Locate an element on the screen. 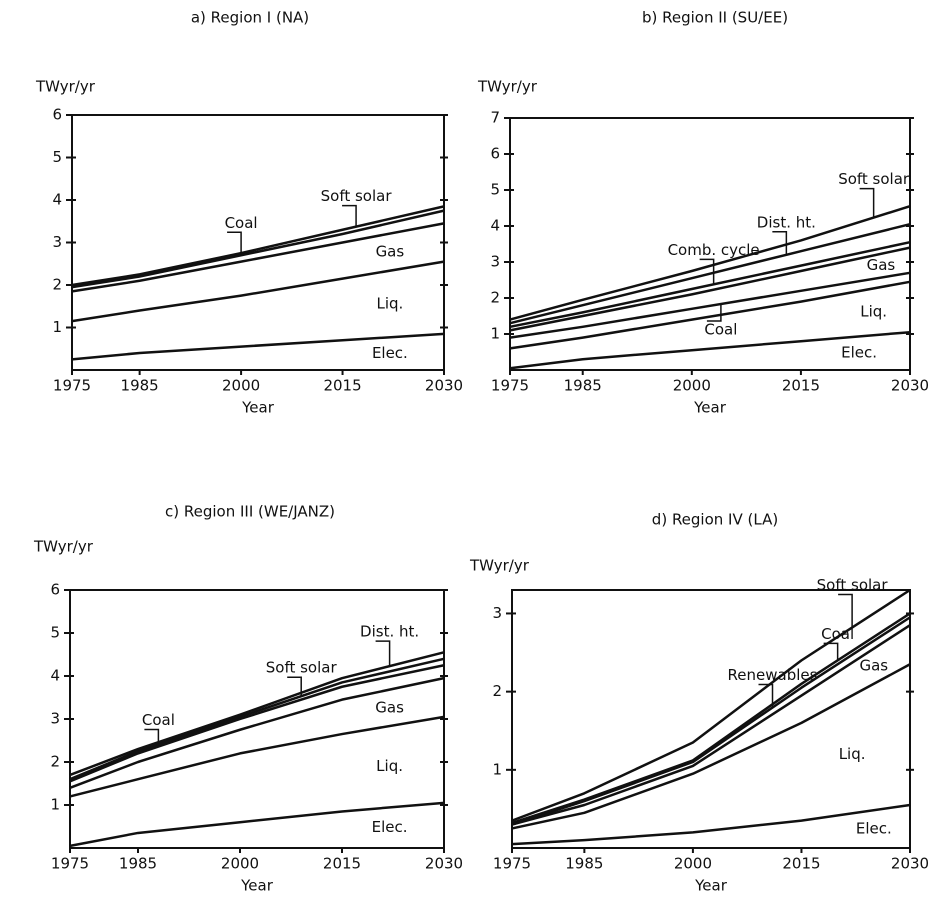 This screenshot has height=900, width=946. chart-title: a) Region I (NA) is located at coordinates (250, 18).